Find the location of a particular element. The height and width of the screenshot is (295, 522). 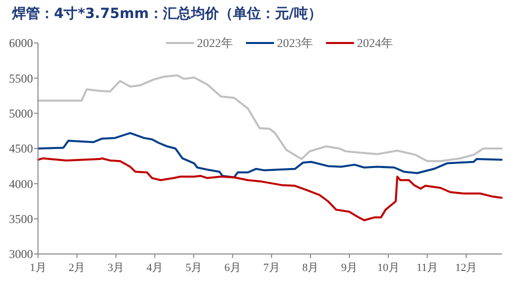

x-tick-label: 12月 is located at coordinates (466, 268).